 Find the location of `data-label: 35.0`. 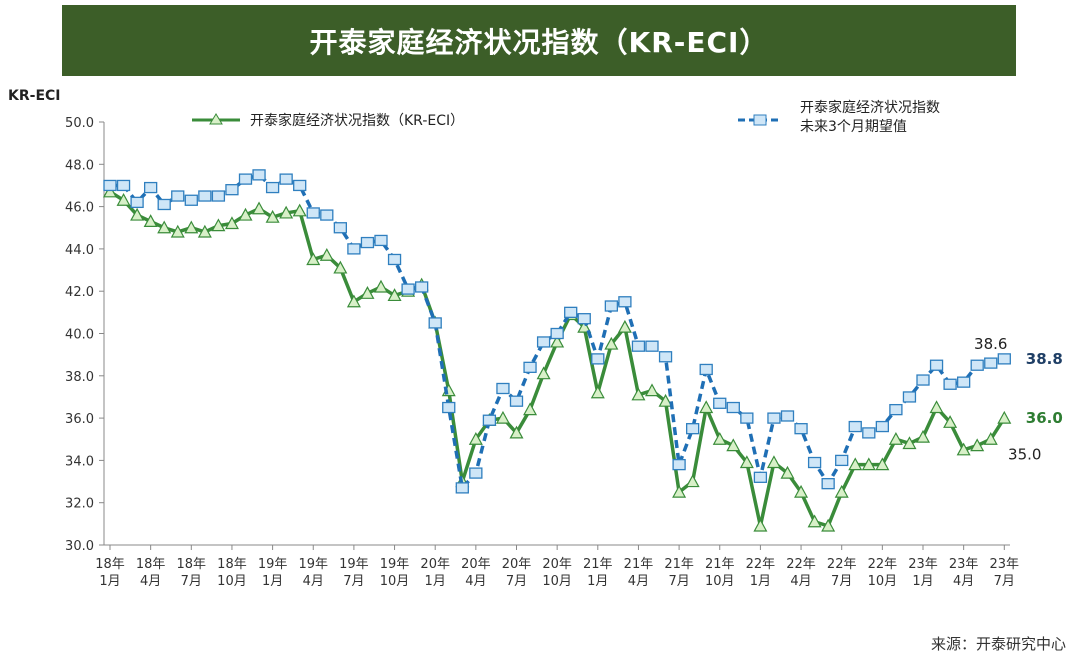

data-label: 35.0 is located at coordinates (1024, 454).